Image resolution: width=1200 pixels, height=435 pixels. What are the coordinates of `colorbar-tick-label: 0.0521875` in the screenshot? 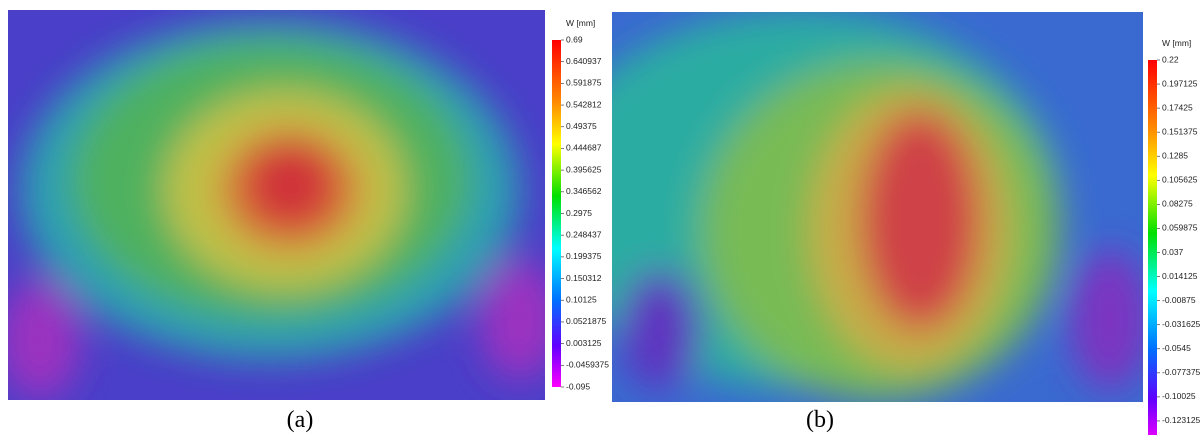 It's located at (586, 321).